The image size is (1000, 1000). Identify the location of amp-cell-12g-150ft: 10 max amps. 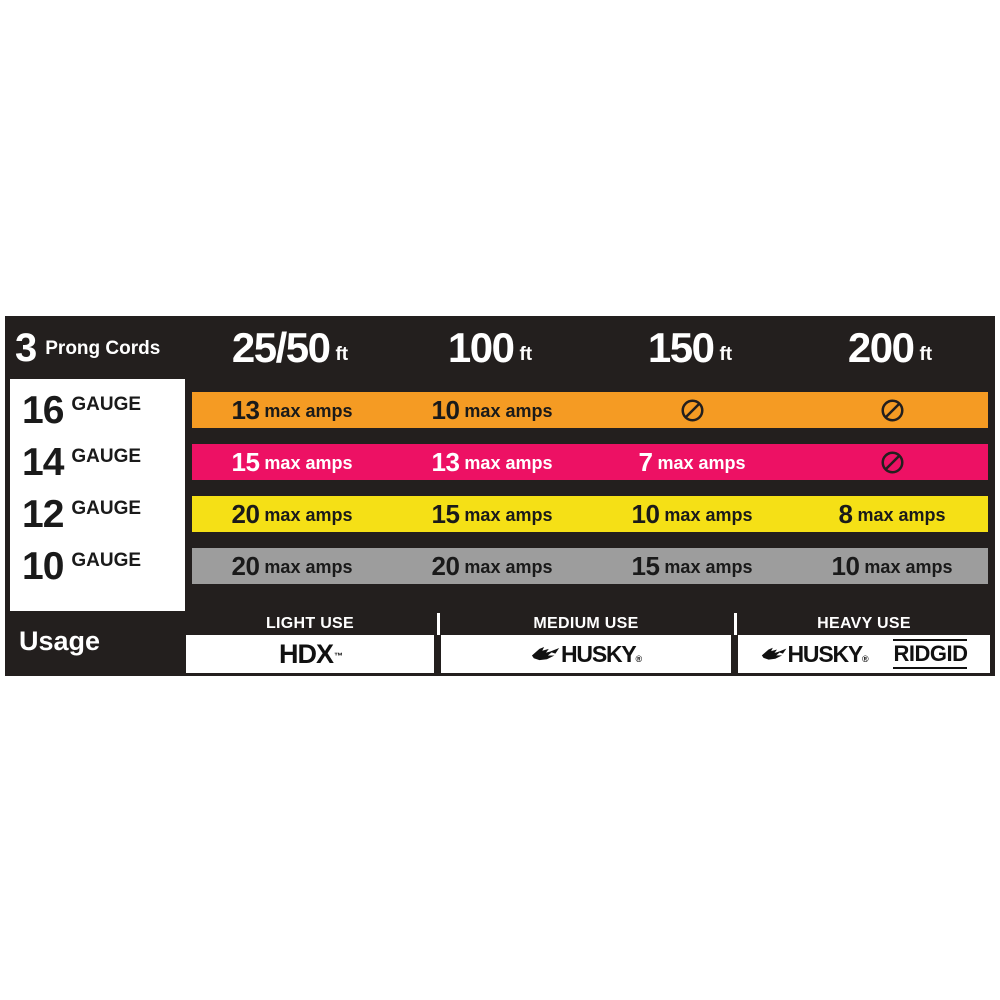
(692, 514).